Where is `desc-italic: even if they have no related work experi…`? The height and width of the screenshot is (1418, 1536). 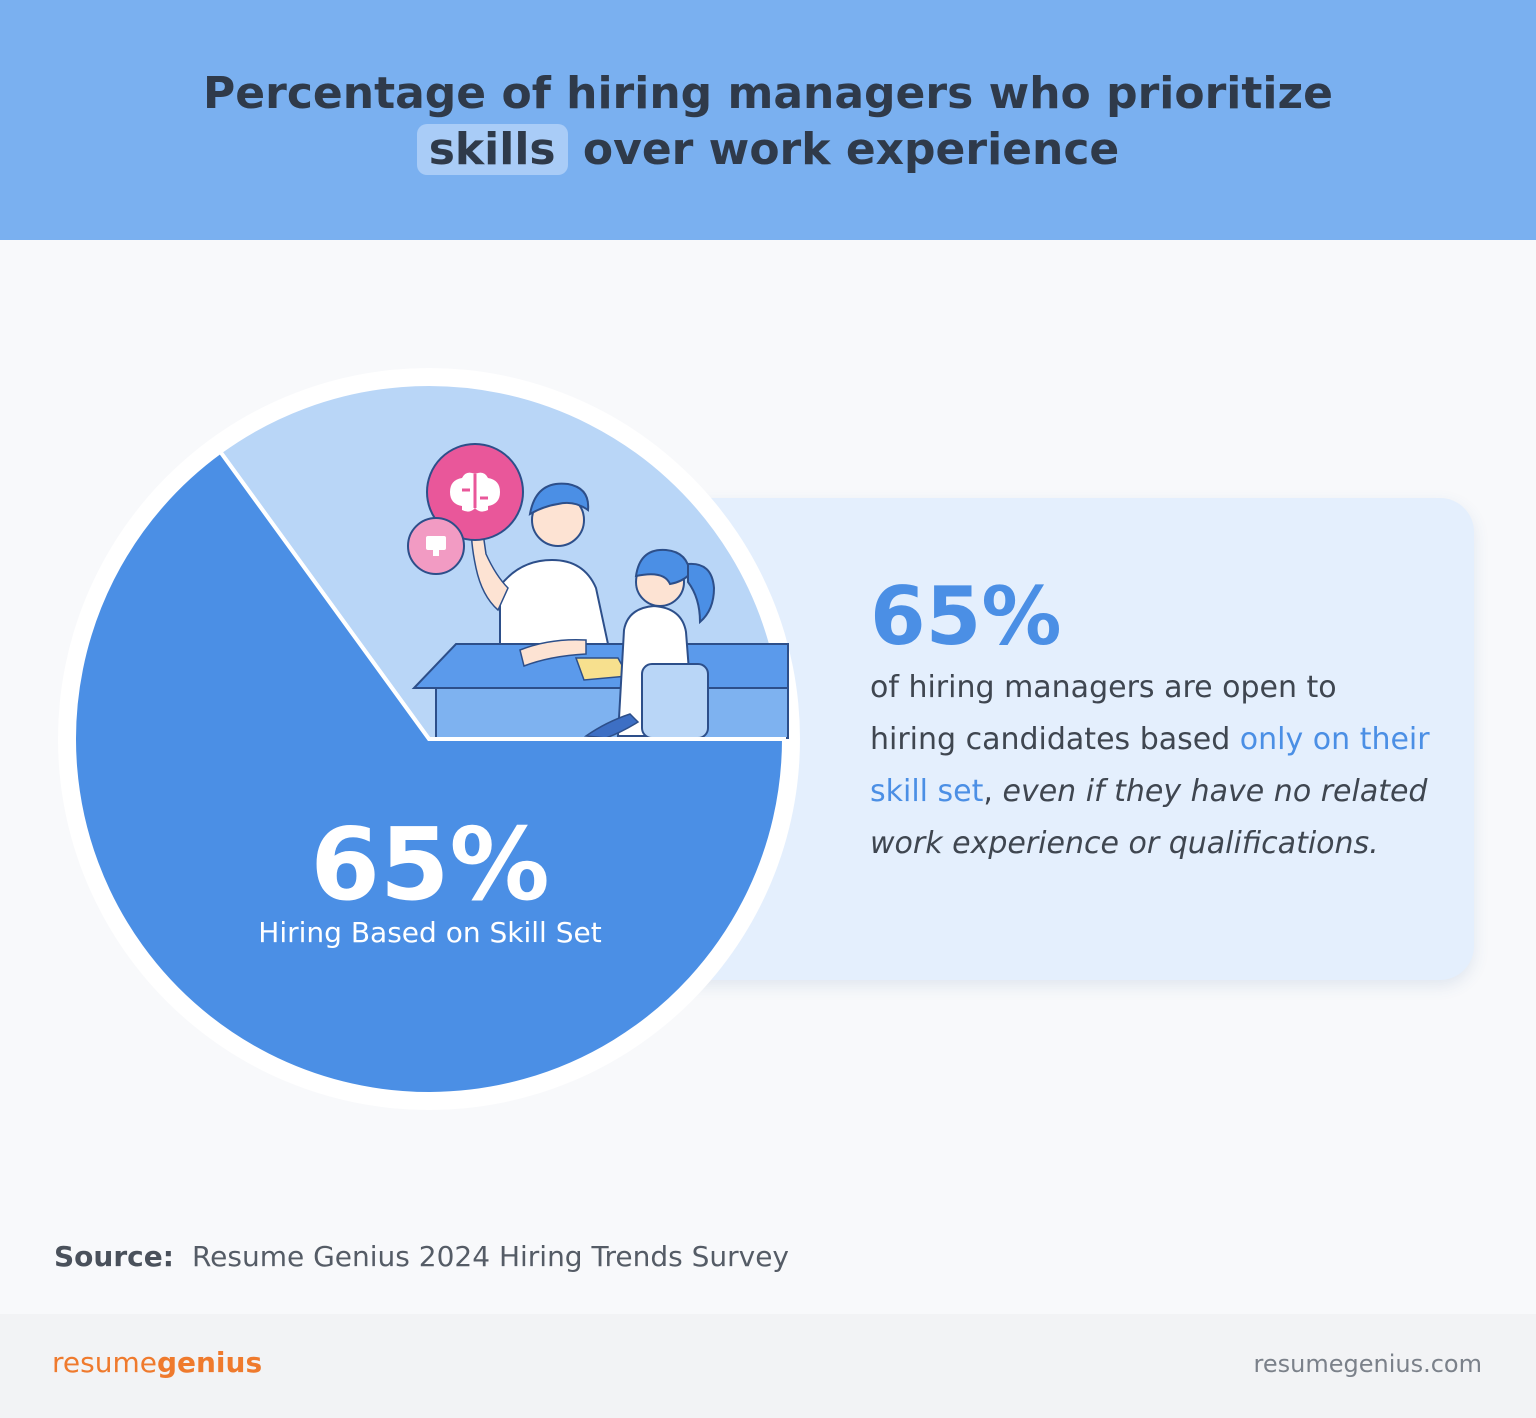
desc-italic: even if they have no related work experi… is located at coordinates (1149, 817).